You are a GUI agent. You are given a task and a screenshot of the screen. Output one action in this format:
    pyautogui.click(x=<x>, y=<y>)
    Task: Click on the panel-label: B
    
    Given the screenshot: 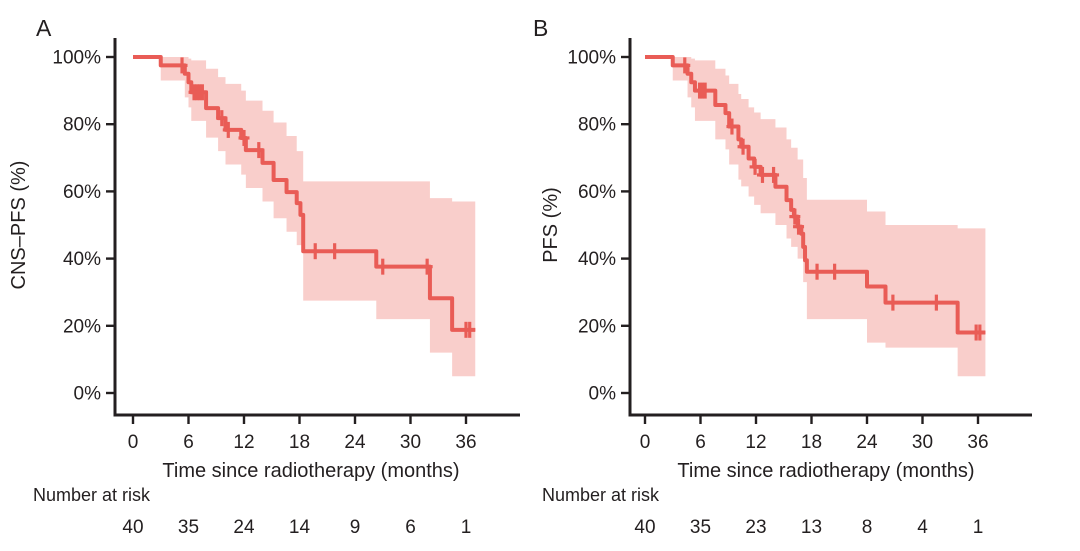 What is the action you would take?
    pyautogui.click(x=540, y=28)
    